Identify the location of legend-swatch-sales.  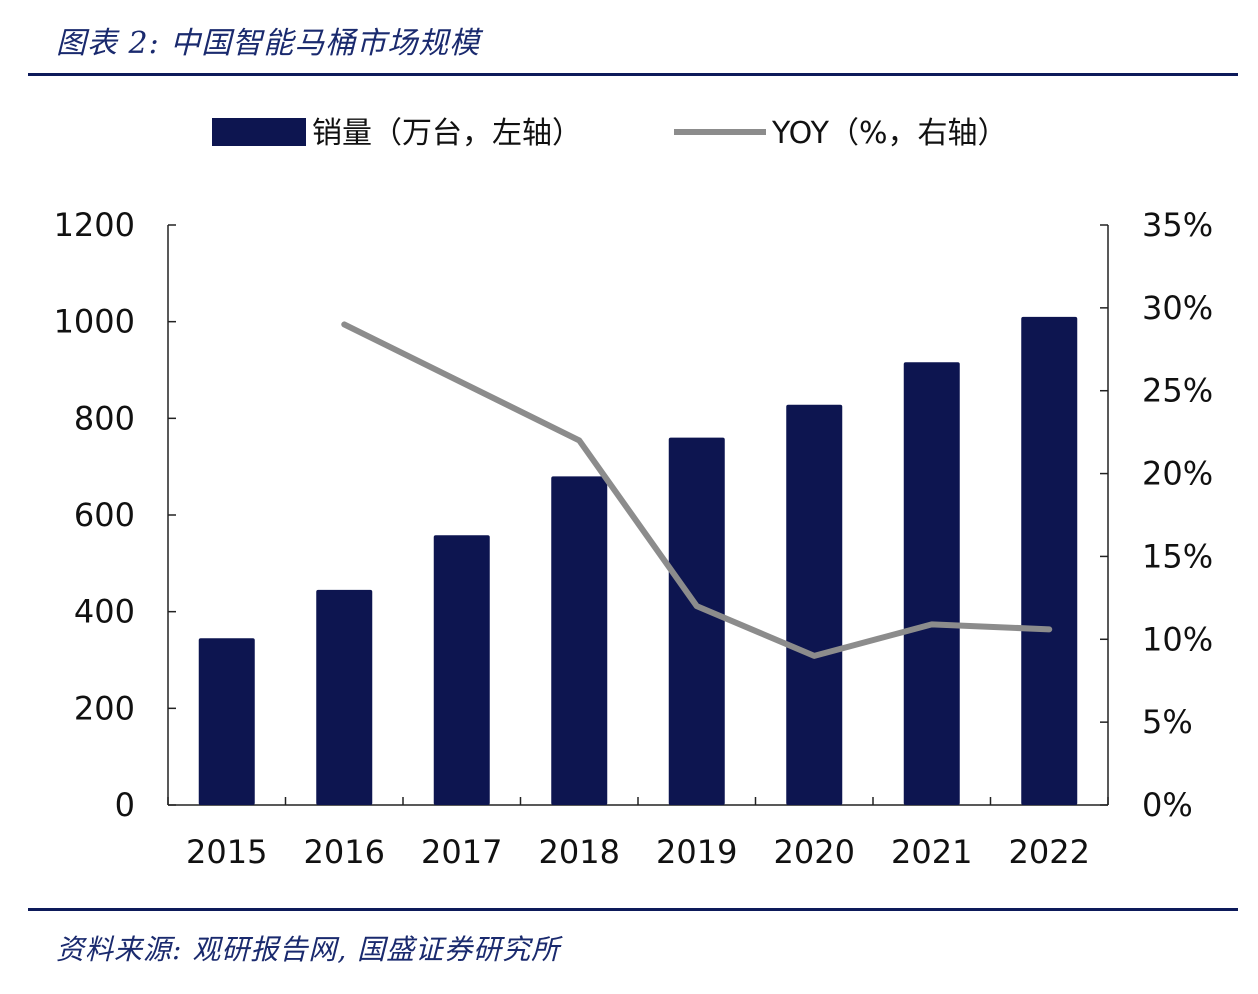
(259, 132).